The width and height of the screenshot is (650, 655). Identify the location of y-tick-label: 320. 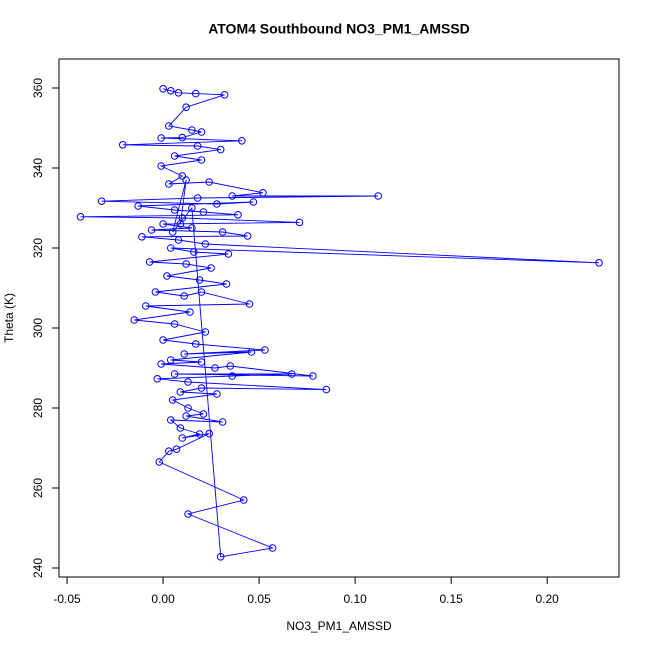
(38, 248).